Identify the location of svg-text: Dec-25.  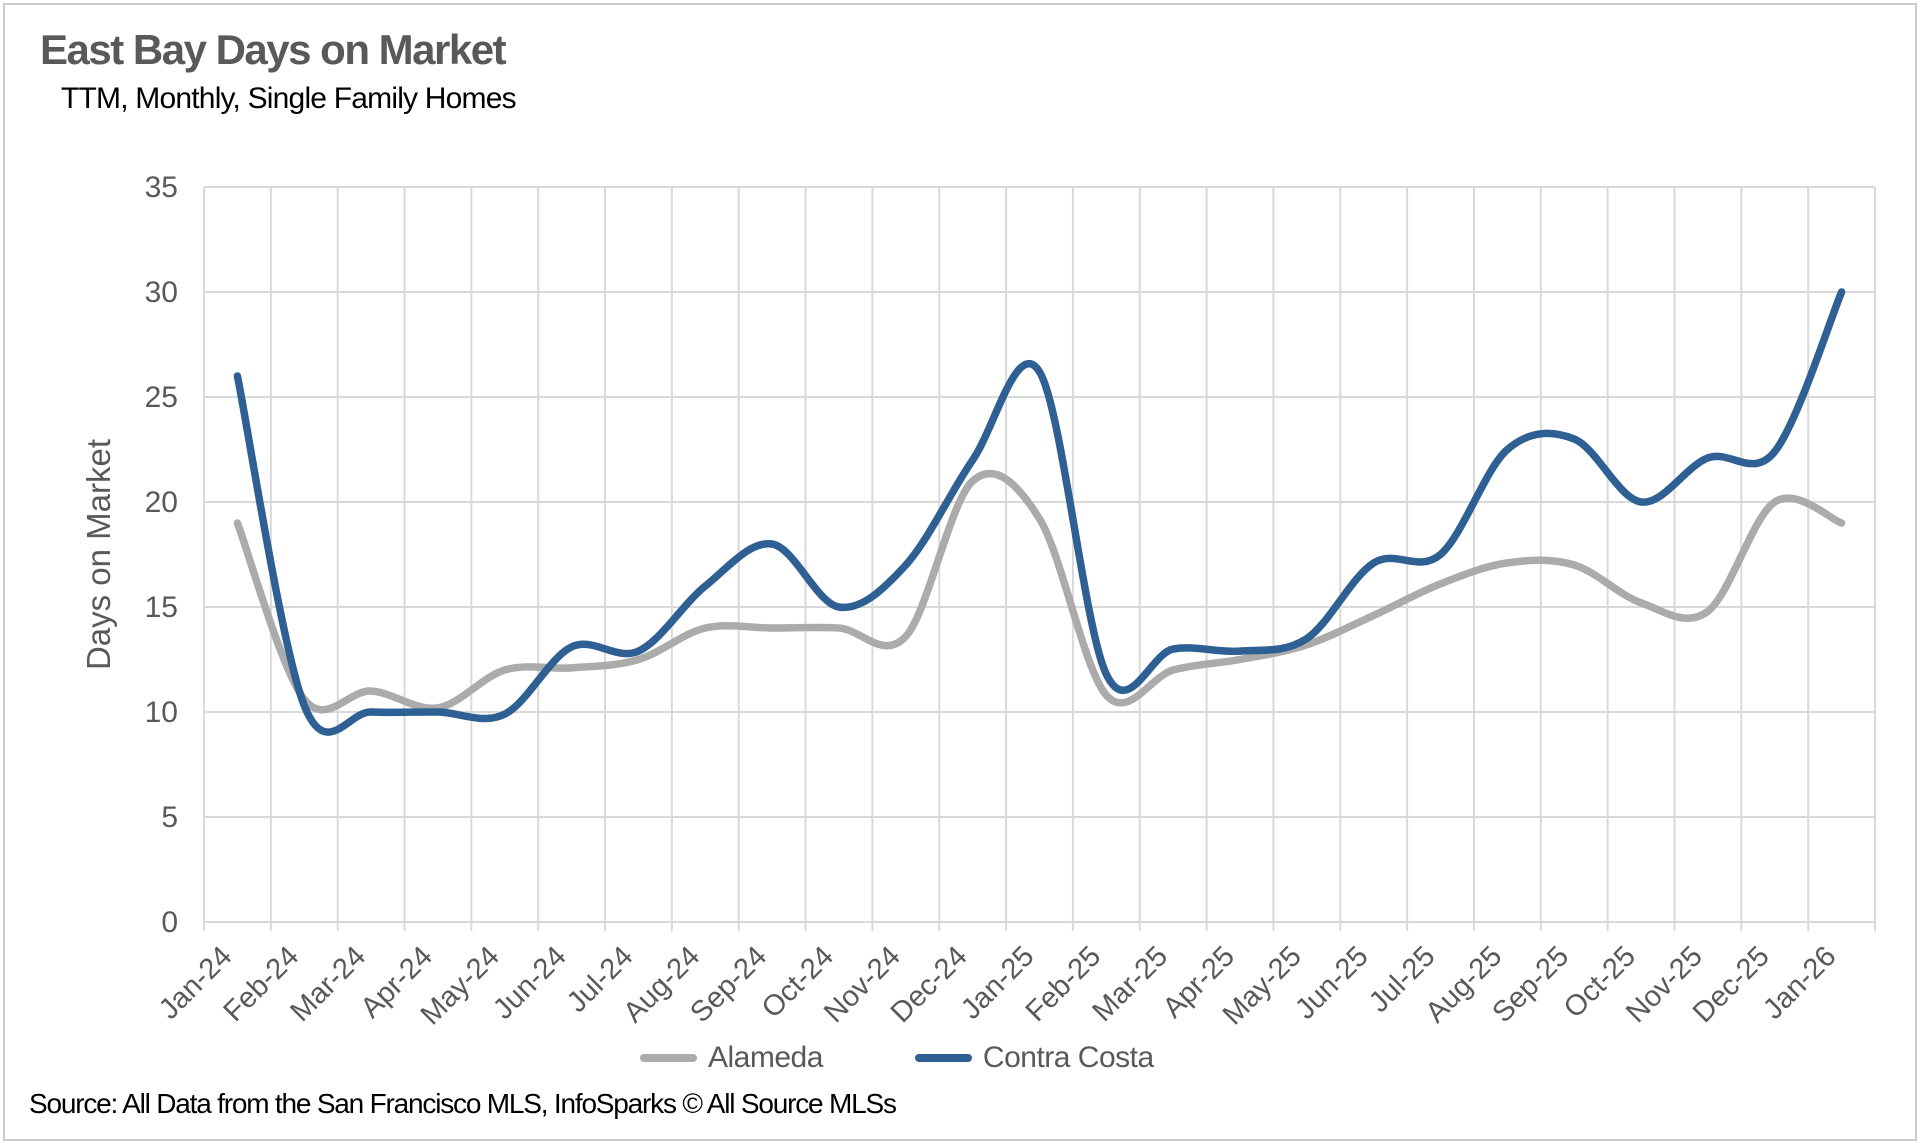
(1731, 984).